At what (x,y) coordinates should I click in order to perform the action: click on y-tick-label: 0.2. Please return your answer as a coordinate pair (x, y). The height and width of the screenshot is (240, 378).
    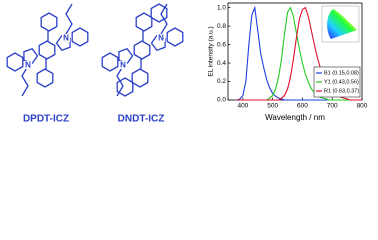
    Looking at the image, I should click on (221, 81).